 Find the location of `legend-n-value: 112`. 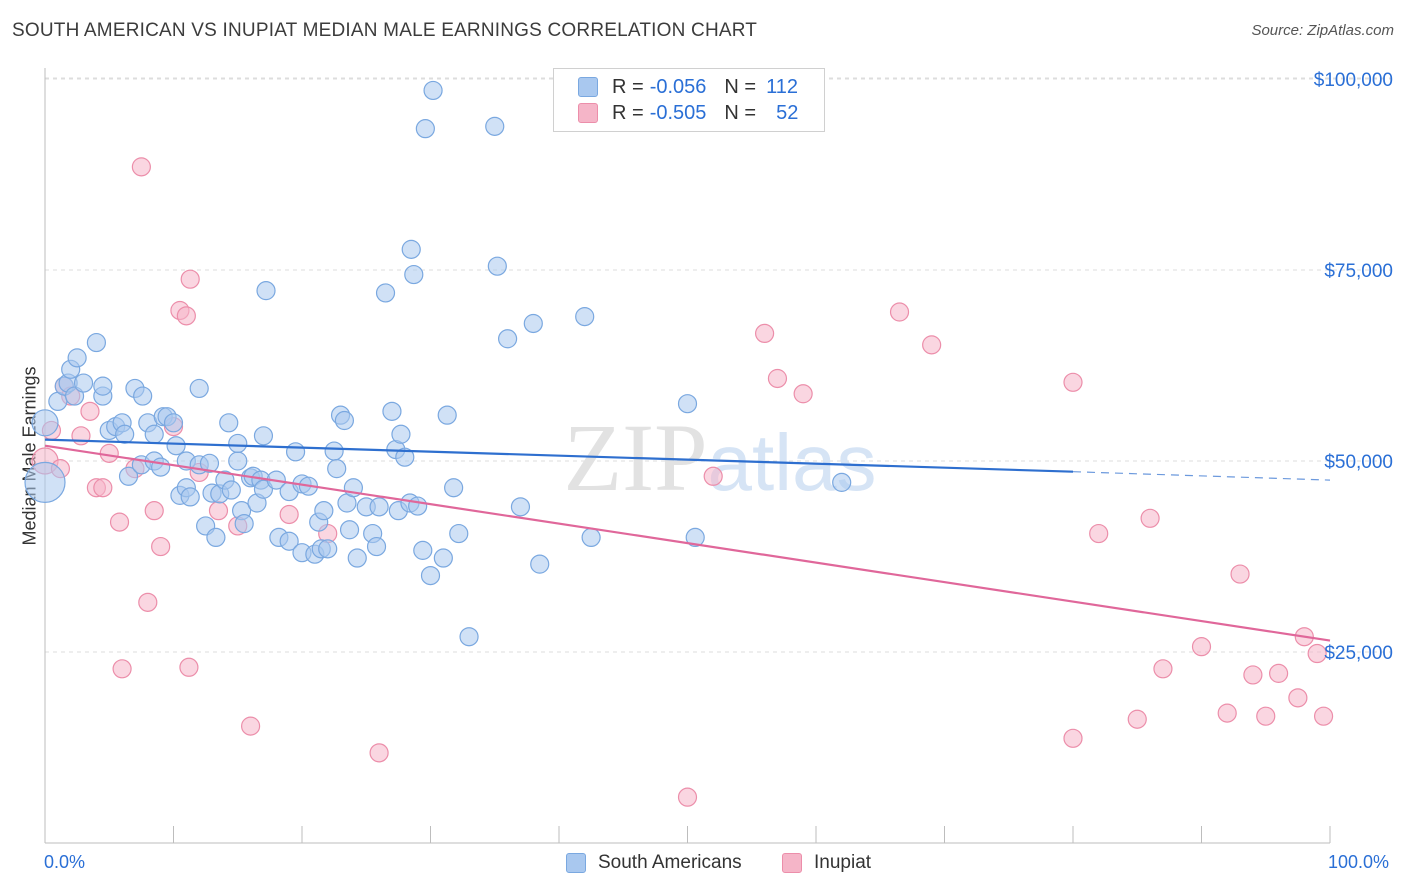

legend-n-value: 112 is located at coordinates (782, 86).